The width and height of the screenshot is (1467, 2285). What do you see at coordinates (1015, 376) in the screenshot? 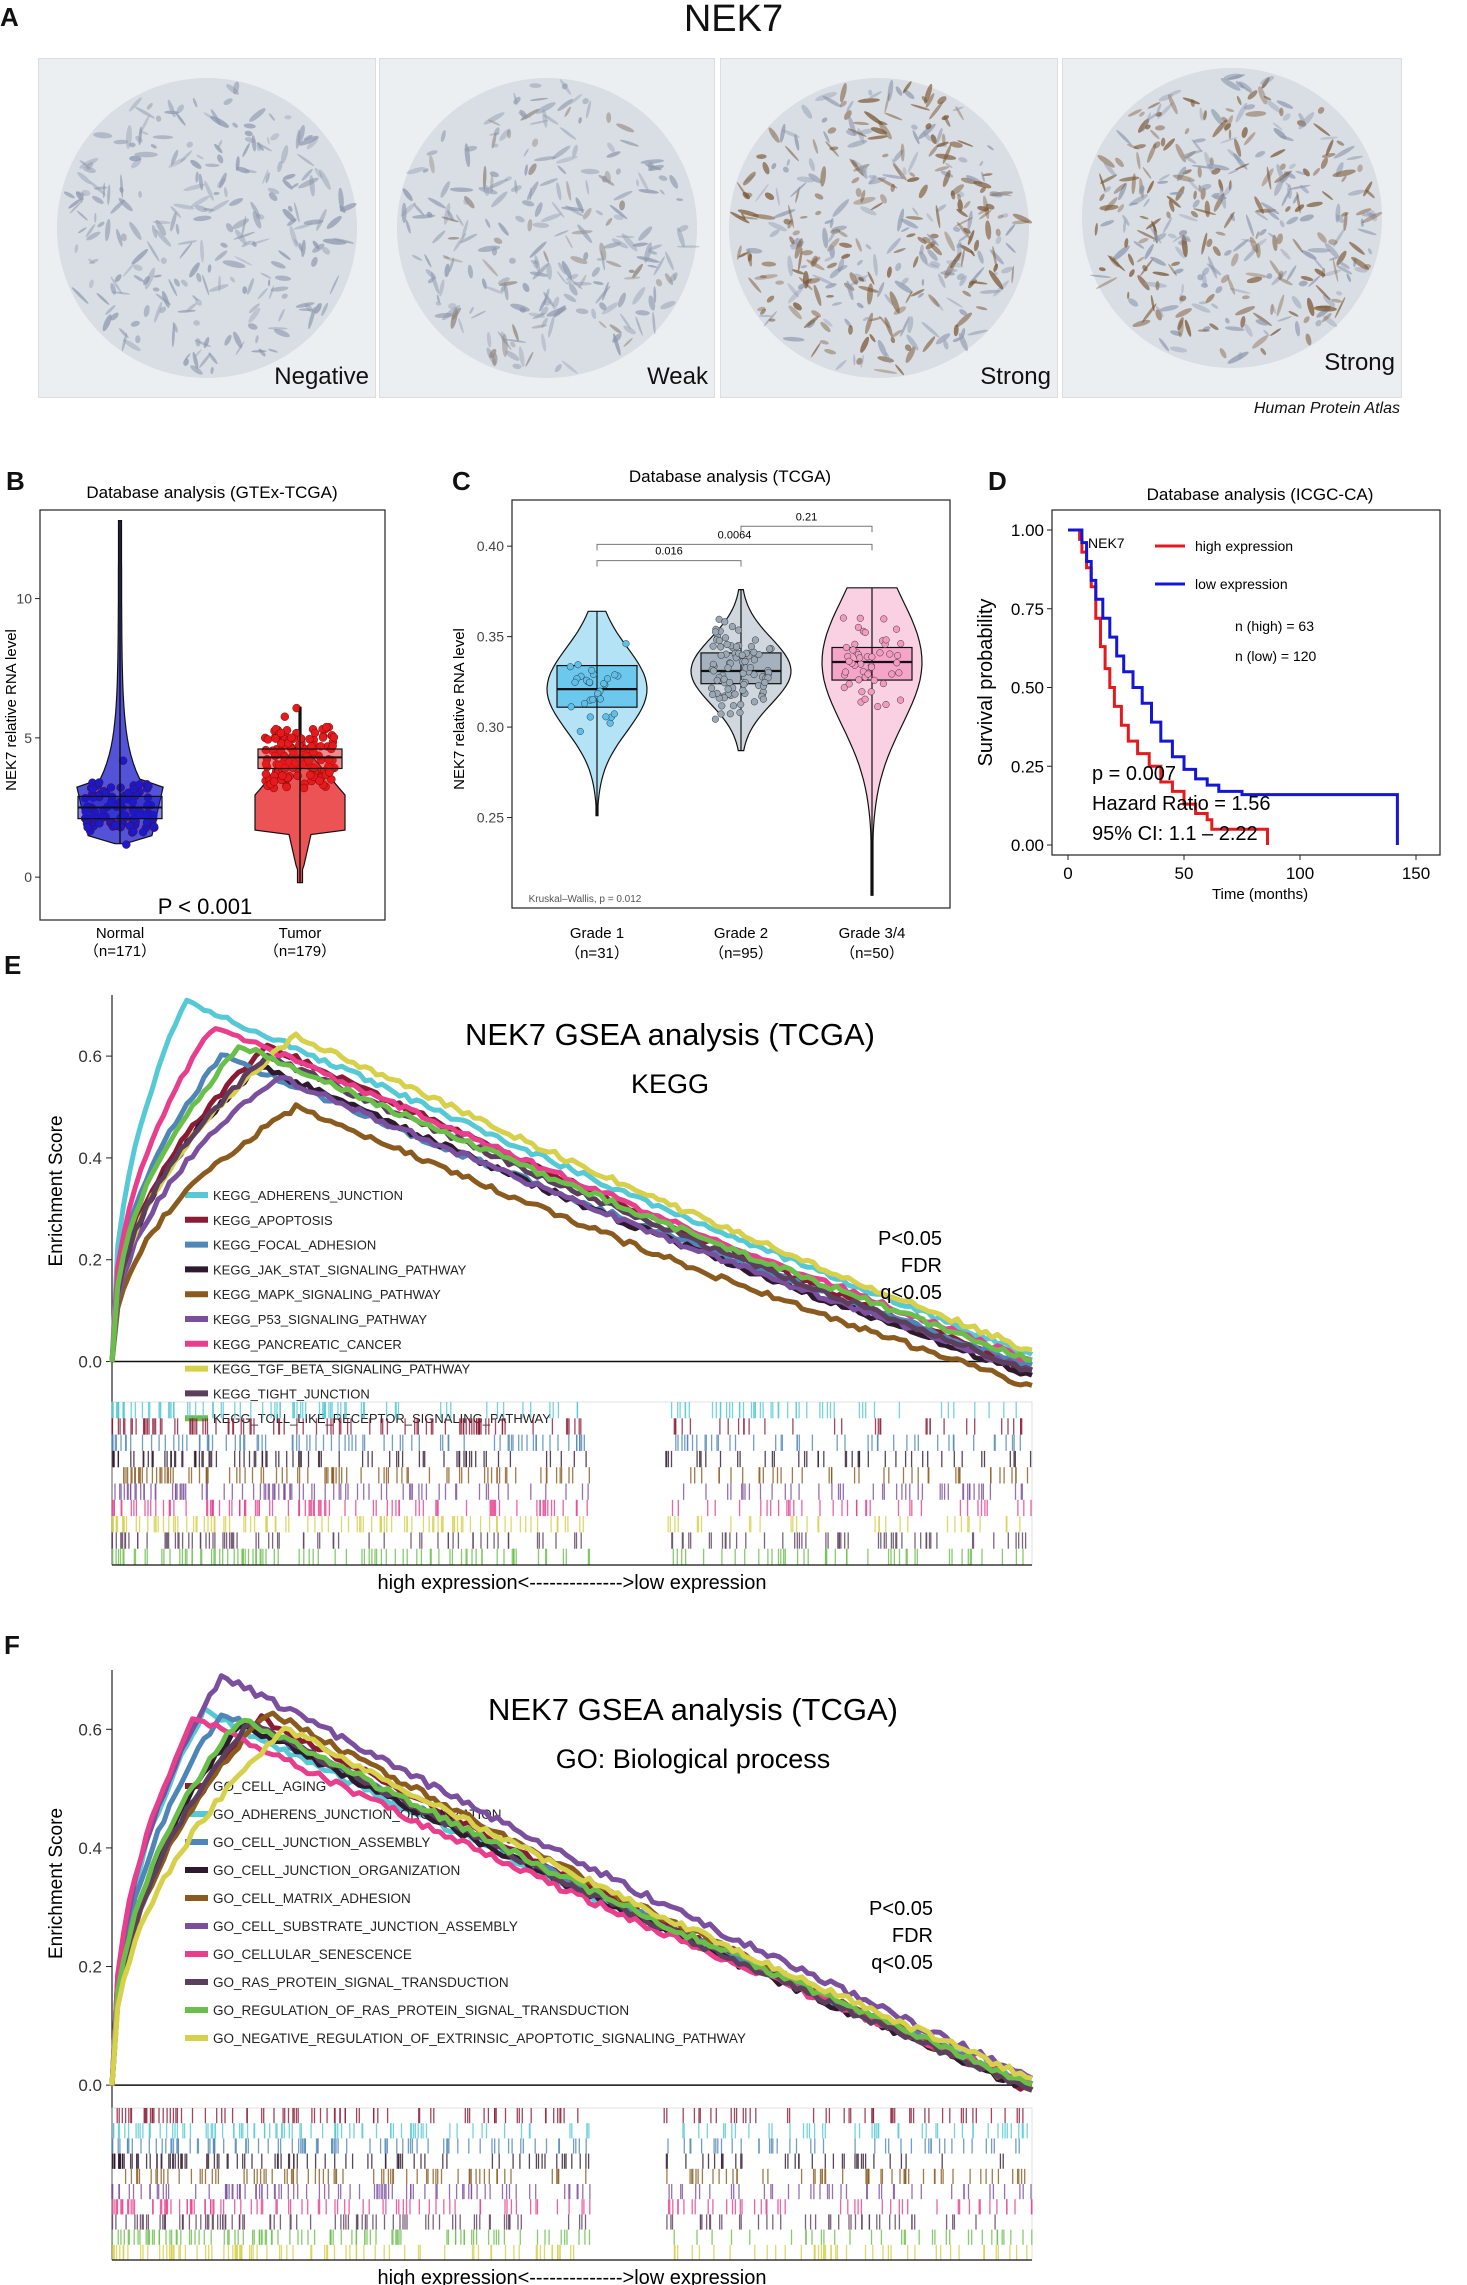
I see `tissue-label-3: Strong` at bounding box center [1015, 376].